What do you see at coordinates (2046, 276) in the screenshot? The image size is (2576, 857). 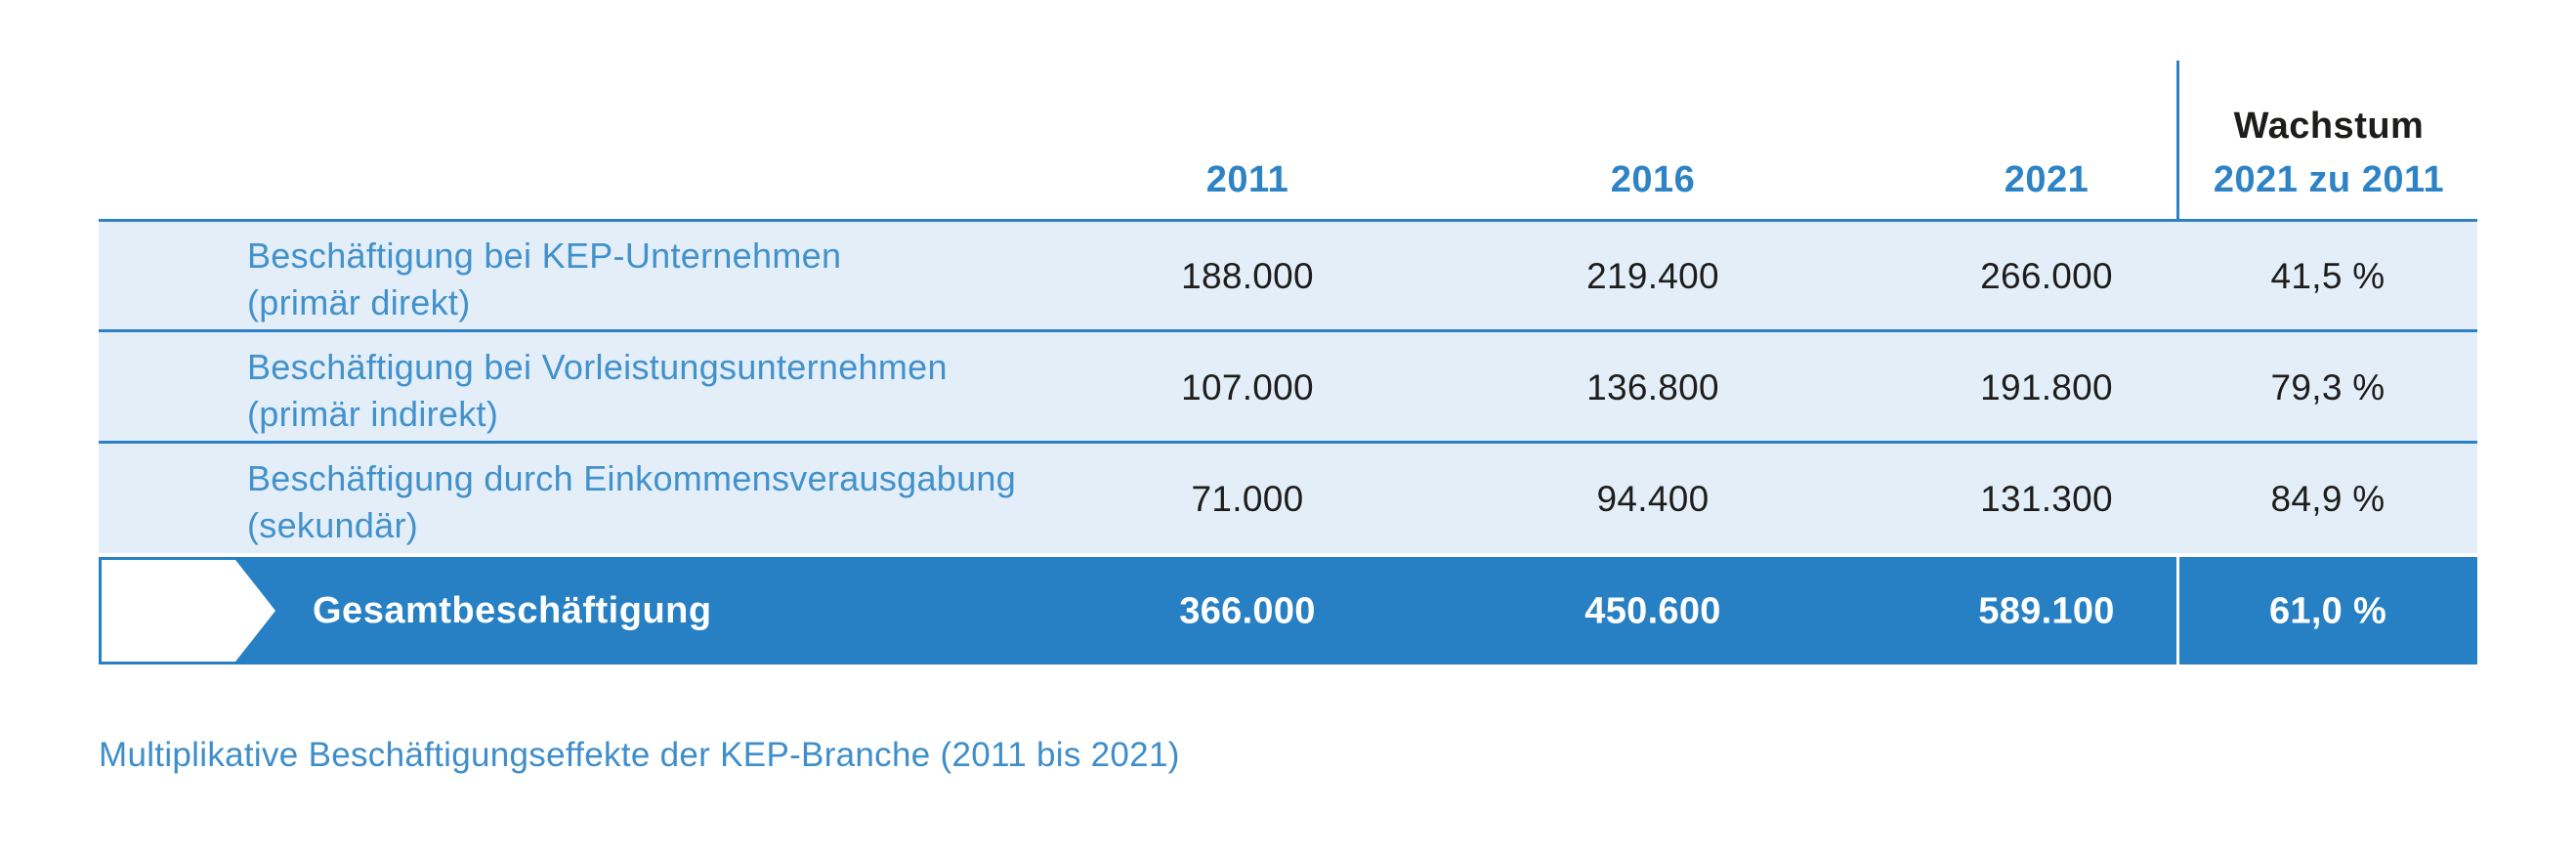 I see `cell-value: 266.000` at bounding box center [2046, 276].